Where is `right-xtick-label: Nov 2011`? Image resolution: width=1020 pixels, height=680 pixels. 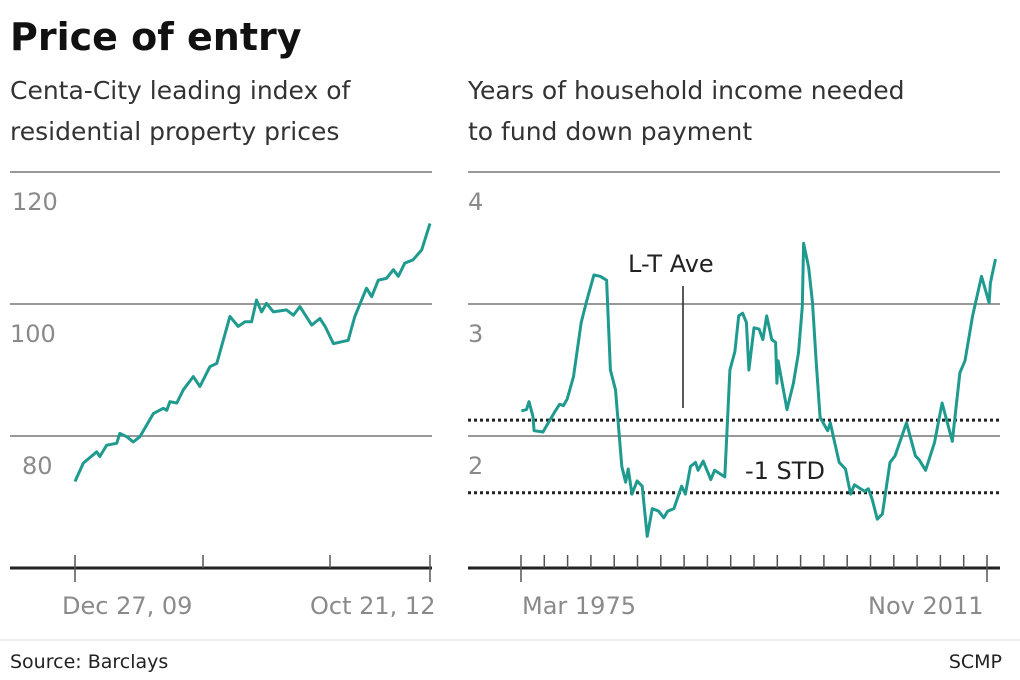 right-xtick-label: Nov 2011 is located at coordinates (926, 606).